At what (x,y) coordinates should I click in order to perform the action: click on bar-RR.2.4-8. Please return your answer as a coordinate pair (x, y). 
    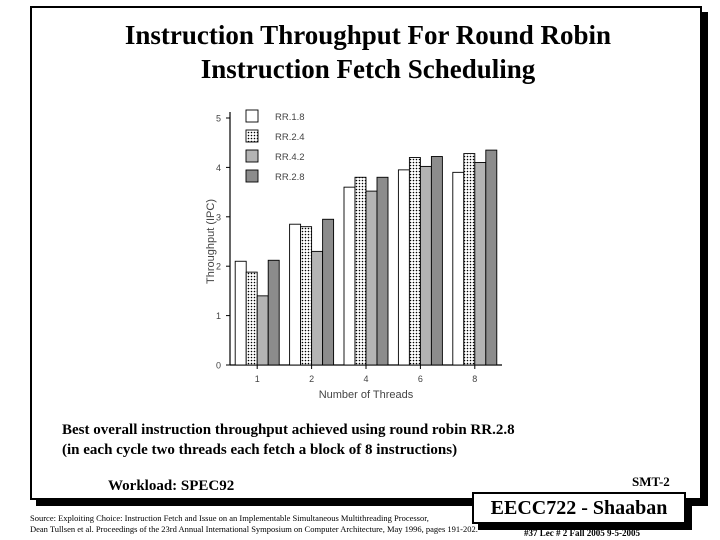
    Looking at the image, I should click on (469, 259).